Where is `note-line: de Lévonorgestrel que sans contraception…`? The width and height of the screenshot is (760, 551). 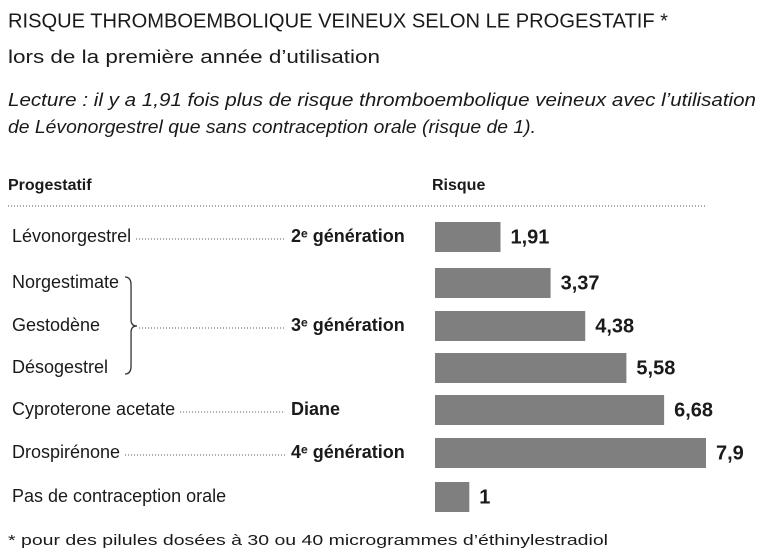
note-line: de Lévonorgestrel que sans contraception… is located at coordinates (272, 127).